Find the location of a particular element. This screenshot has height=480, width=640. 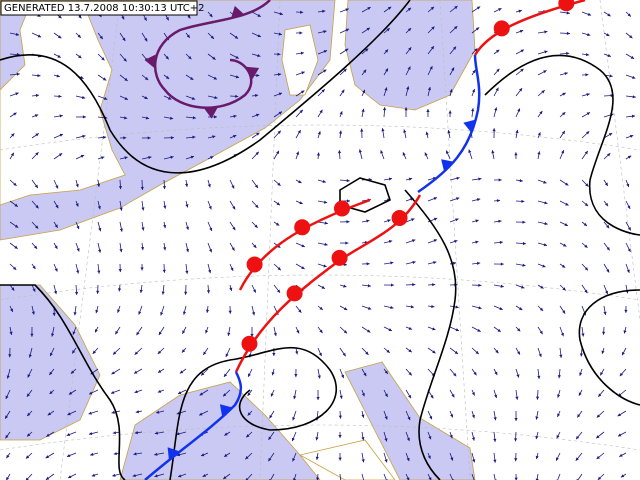

front-symbol is located at coordinates (254, 264).